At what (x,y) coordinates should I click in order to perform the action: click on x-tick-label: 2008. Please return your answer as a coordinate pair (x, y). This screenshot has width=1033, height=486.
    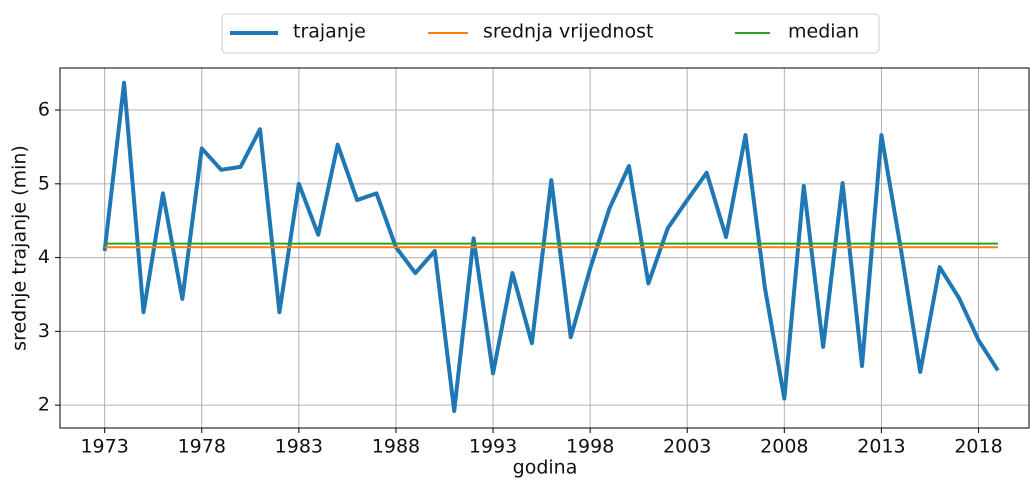
    Looking at the image, I should click on (784, 447).